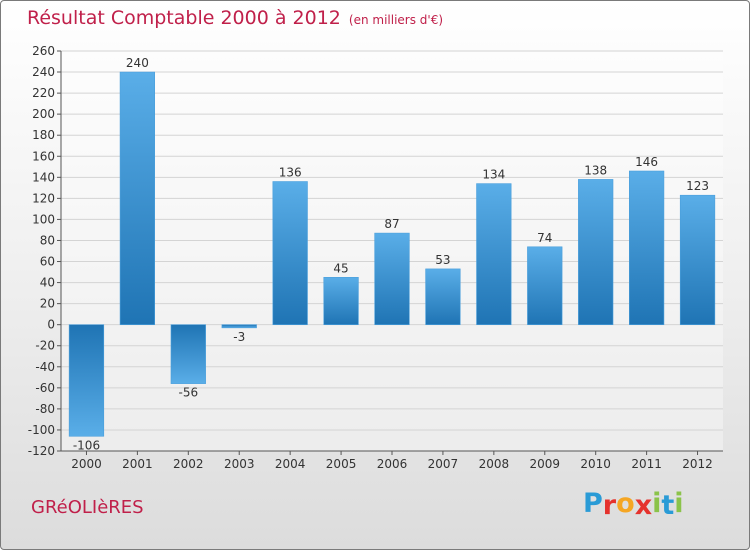 Image resolution: width=750 pixels, height=550 pixels. Describe the element at coordinates (290, 173) in the screenshot. I see `data-label-2004: 136` at that location.